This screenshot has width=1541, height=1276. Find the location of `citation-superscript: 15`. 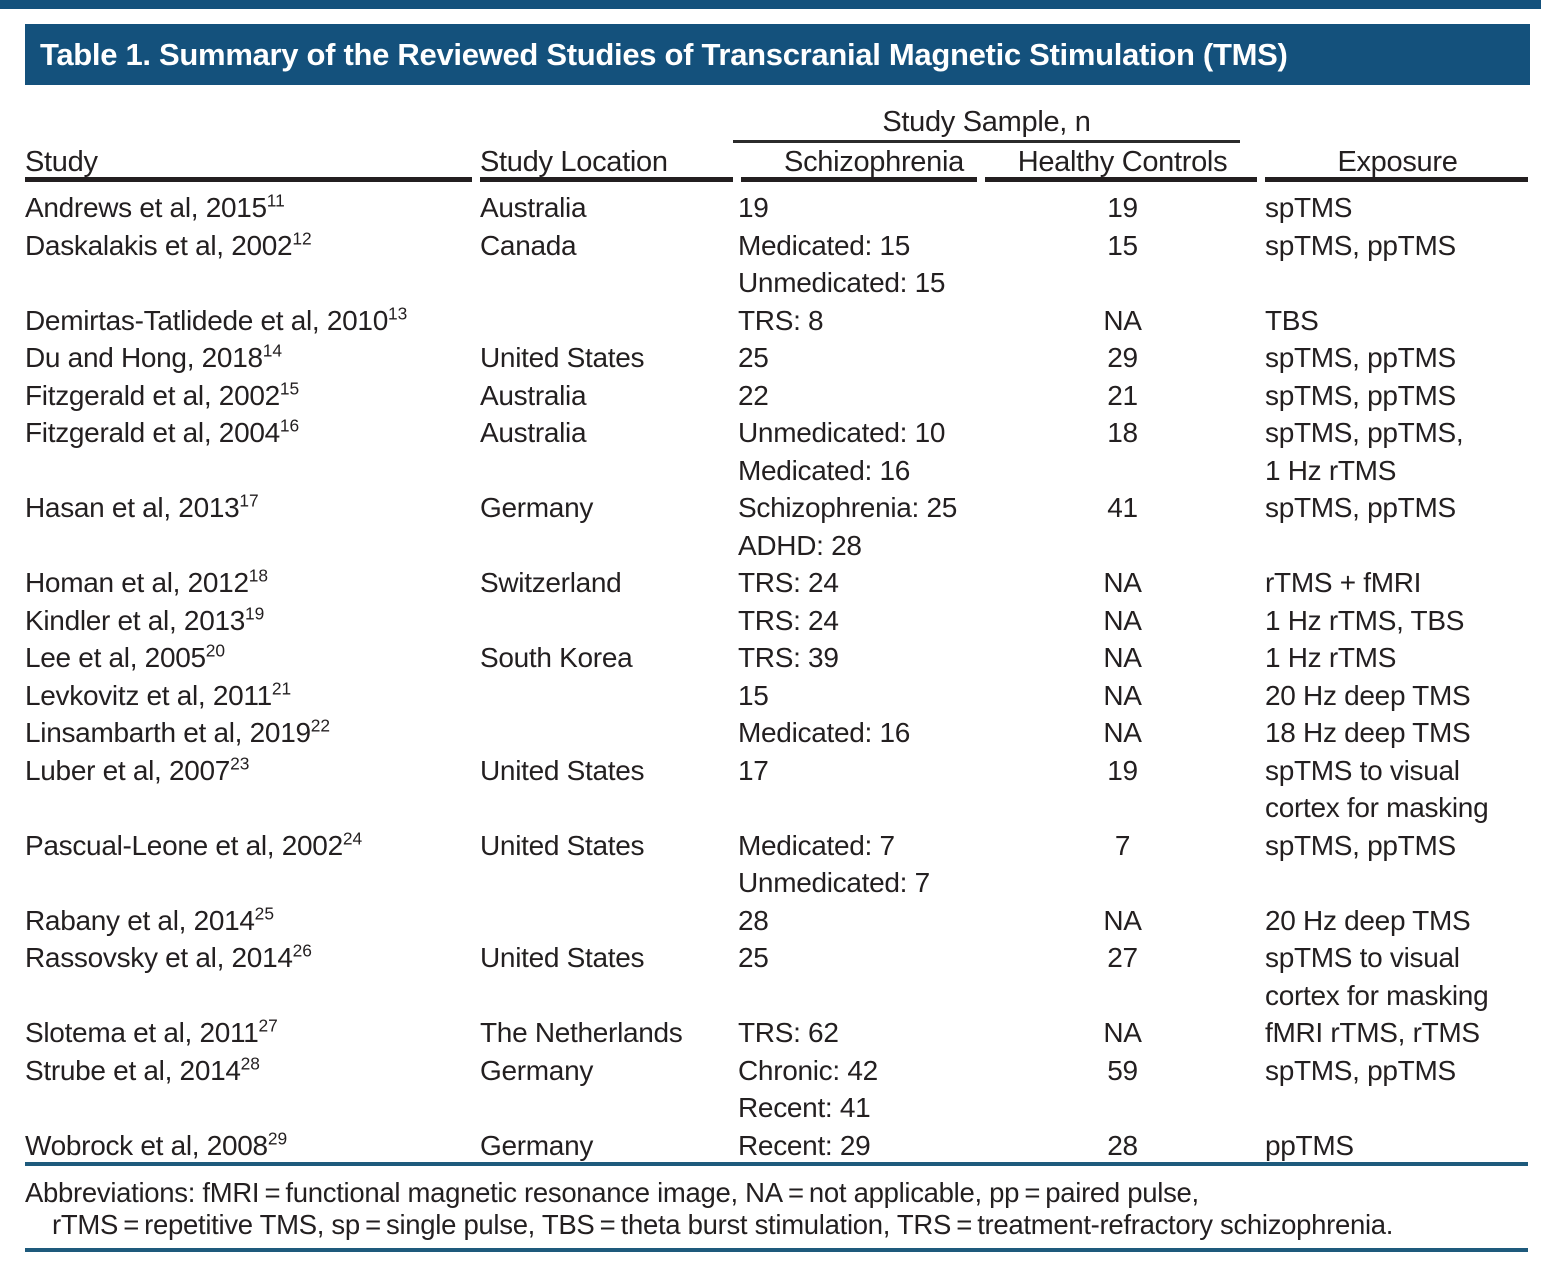

citation-superscript: 15 is located at coordinates (289, 388).